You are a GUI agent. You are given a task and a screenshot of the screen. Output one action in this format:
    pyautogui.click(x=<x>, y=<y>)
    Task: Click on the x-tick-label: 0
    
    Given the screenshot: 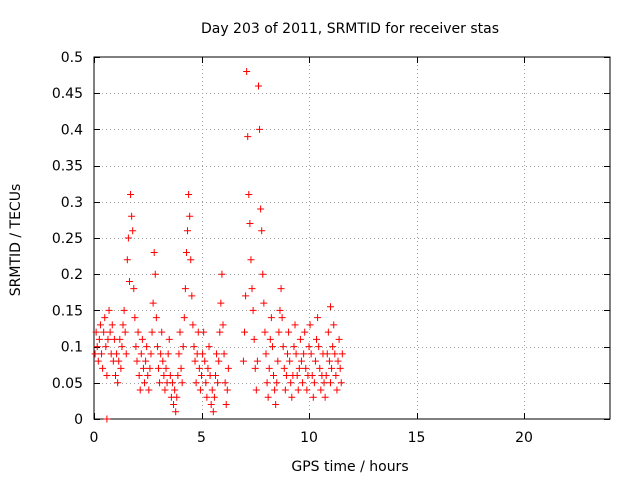 What is the action you would take?
    pyautogui.click(x=94, y=438)
    